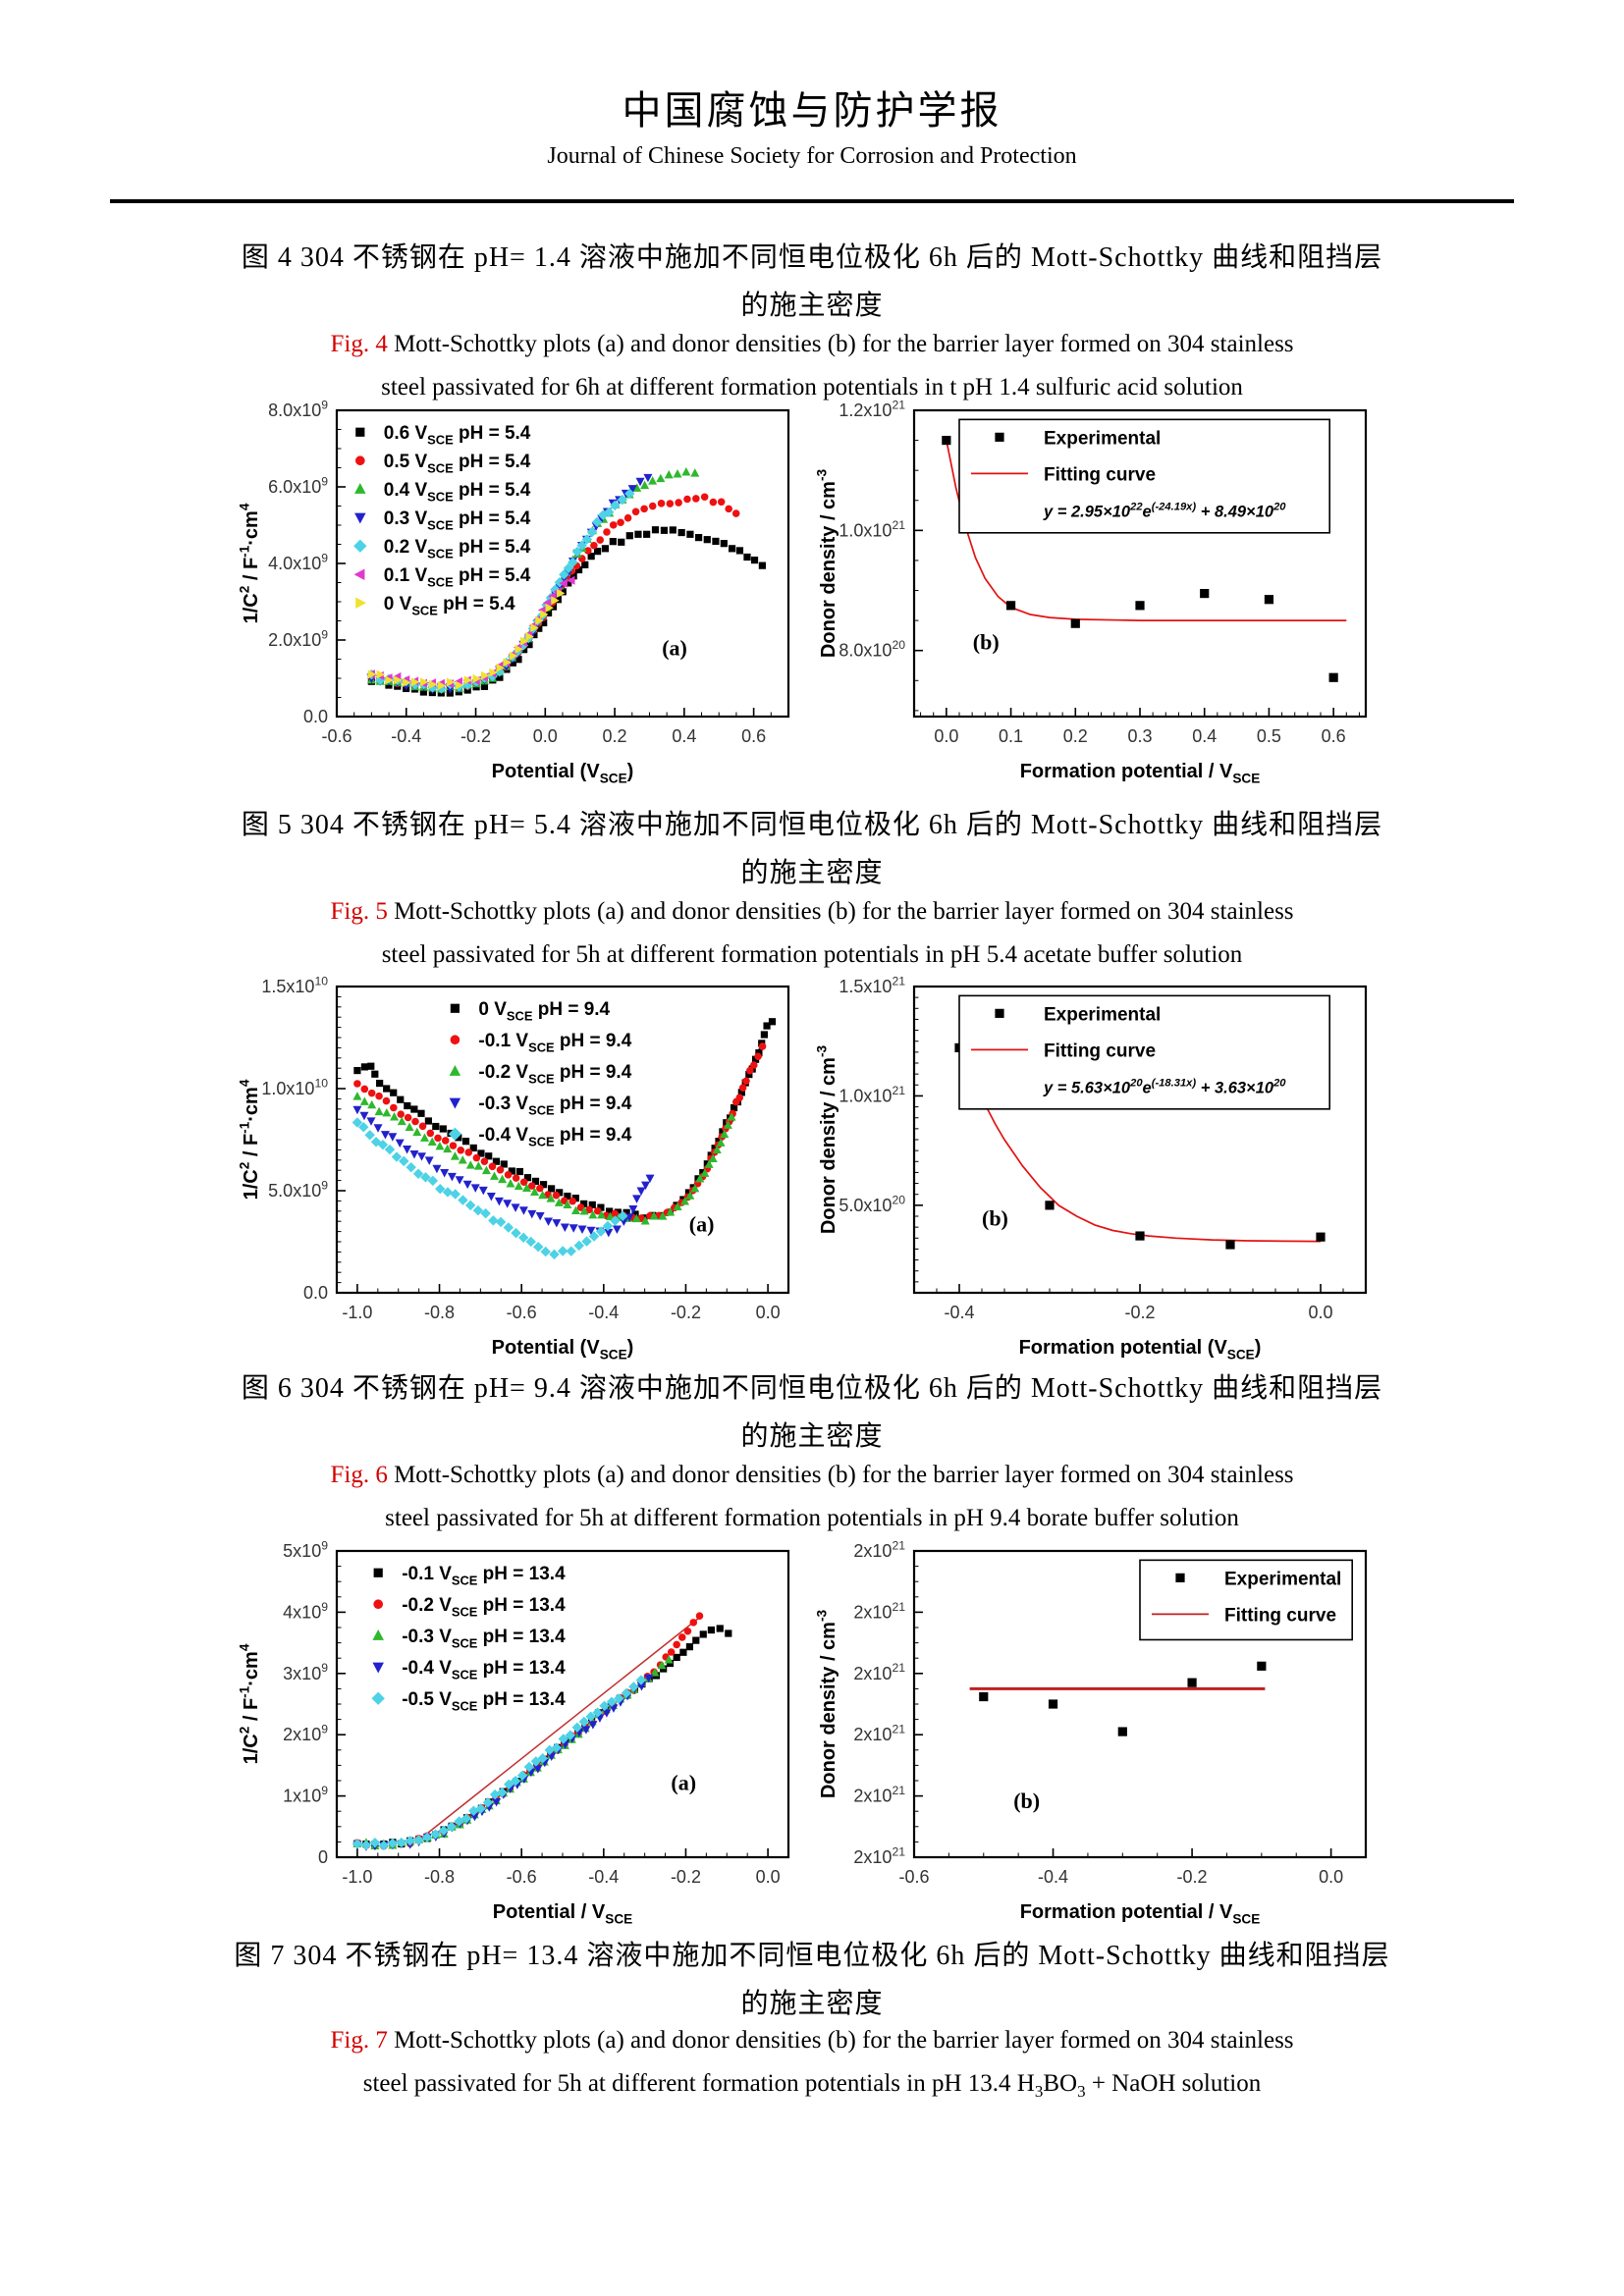 This screenshot has width=1624, height=2296. Describe the element at coordinates (359, 344) in the screenshot. I see `fig4-label: Fig. 4` at that location.